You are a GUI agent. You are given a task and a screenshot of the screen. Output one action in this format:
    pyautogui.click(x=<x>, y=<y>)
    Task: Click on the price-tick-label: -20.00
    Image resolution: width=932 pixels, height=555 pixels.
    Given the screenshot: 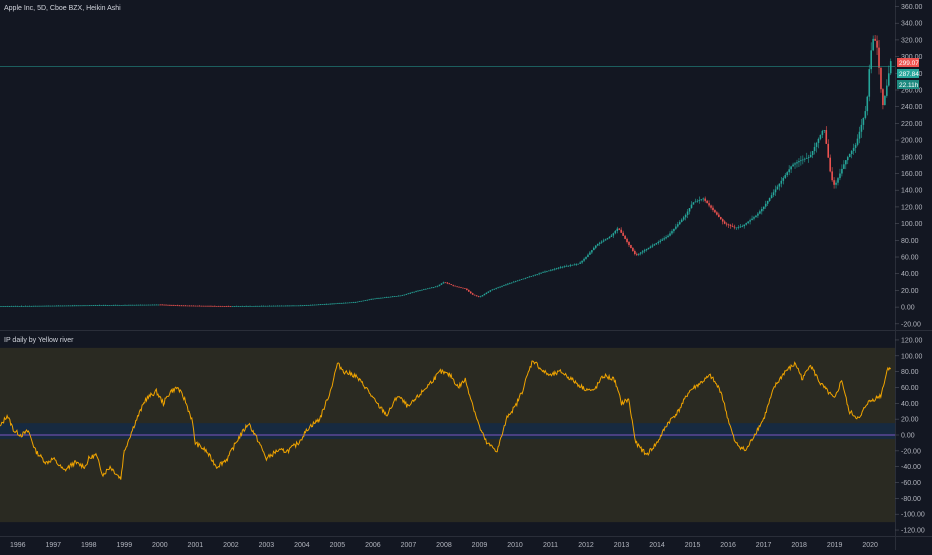 What is the action you would take?
    pyautogui.click(x=911, y=324)
    